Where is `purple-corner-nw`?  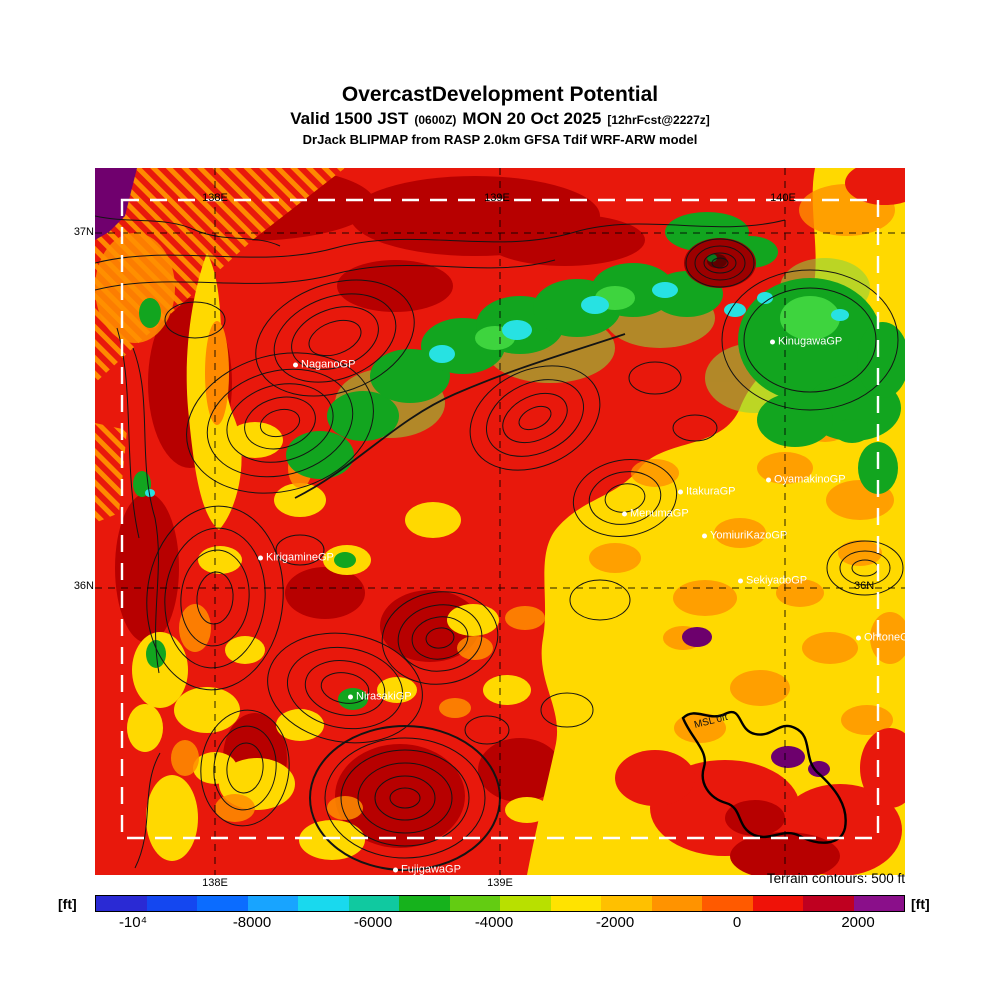
purple-corner-nw is located at coordinates (116, 204).